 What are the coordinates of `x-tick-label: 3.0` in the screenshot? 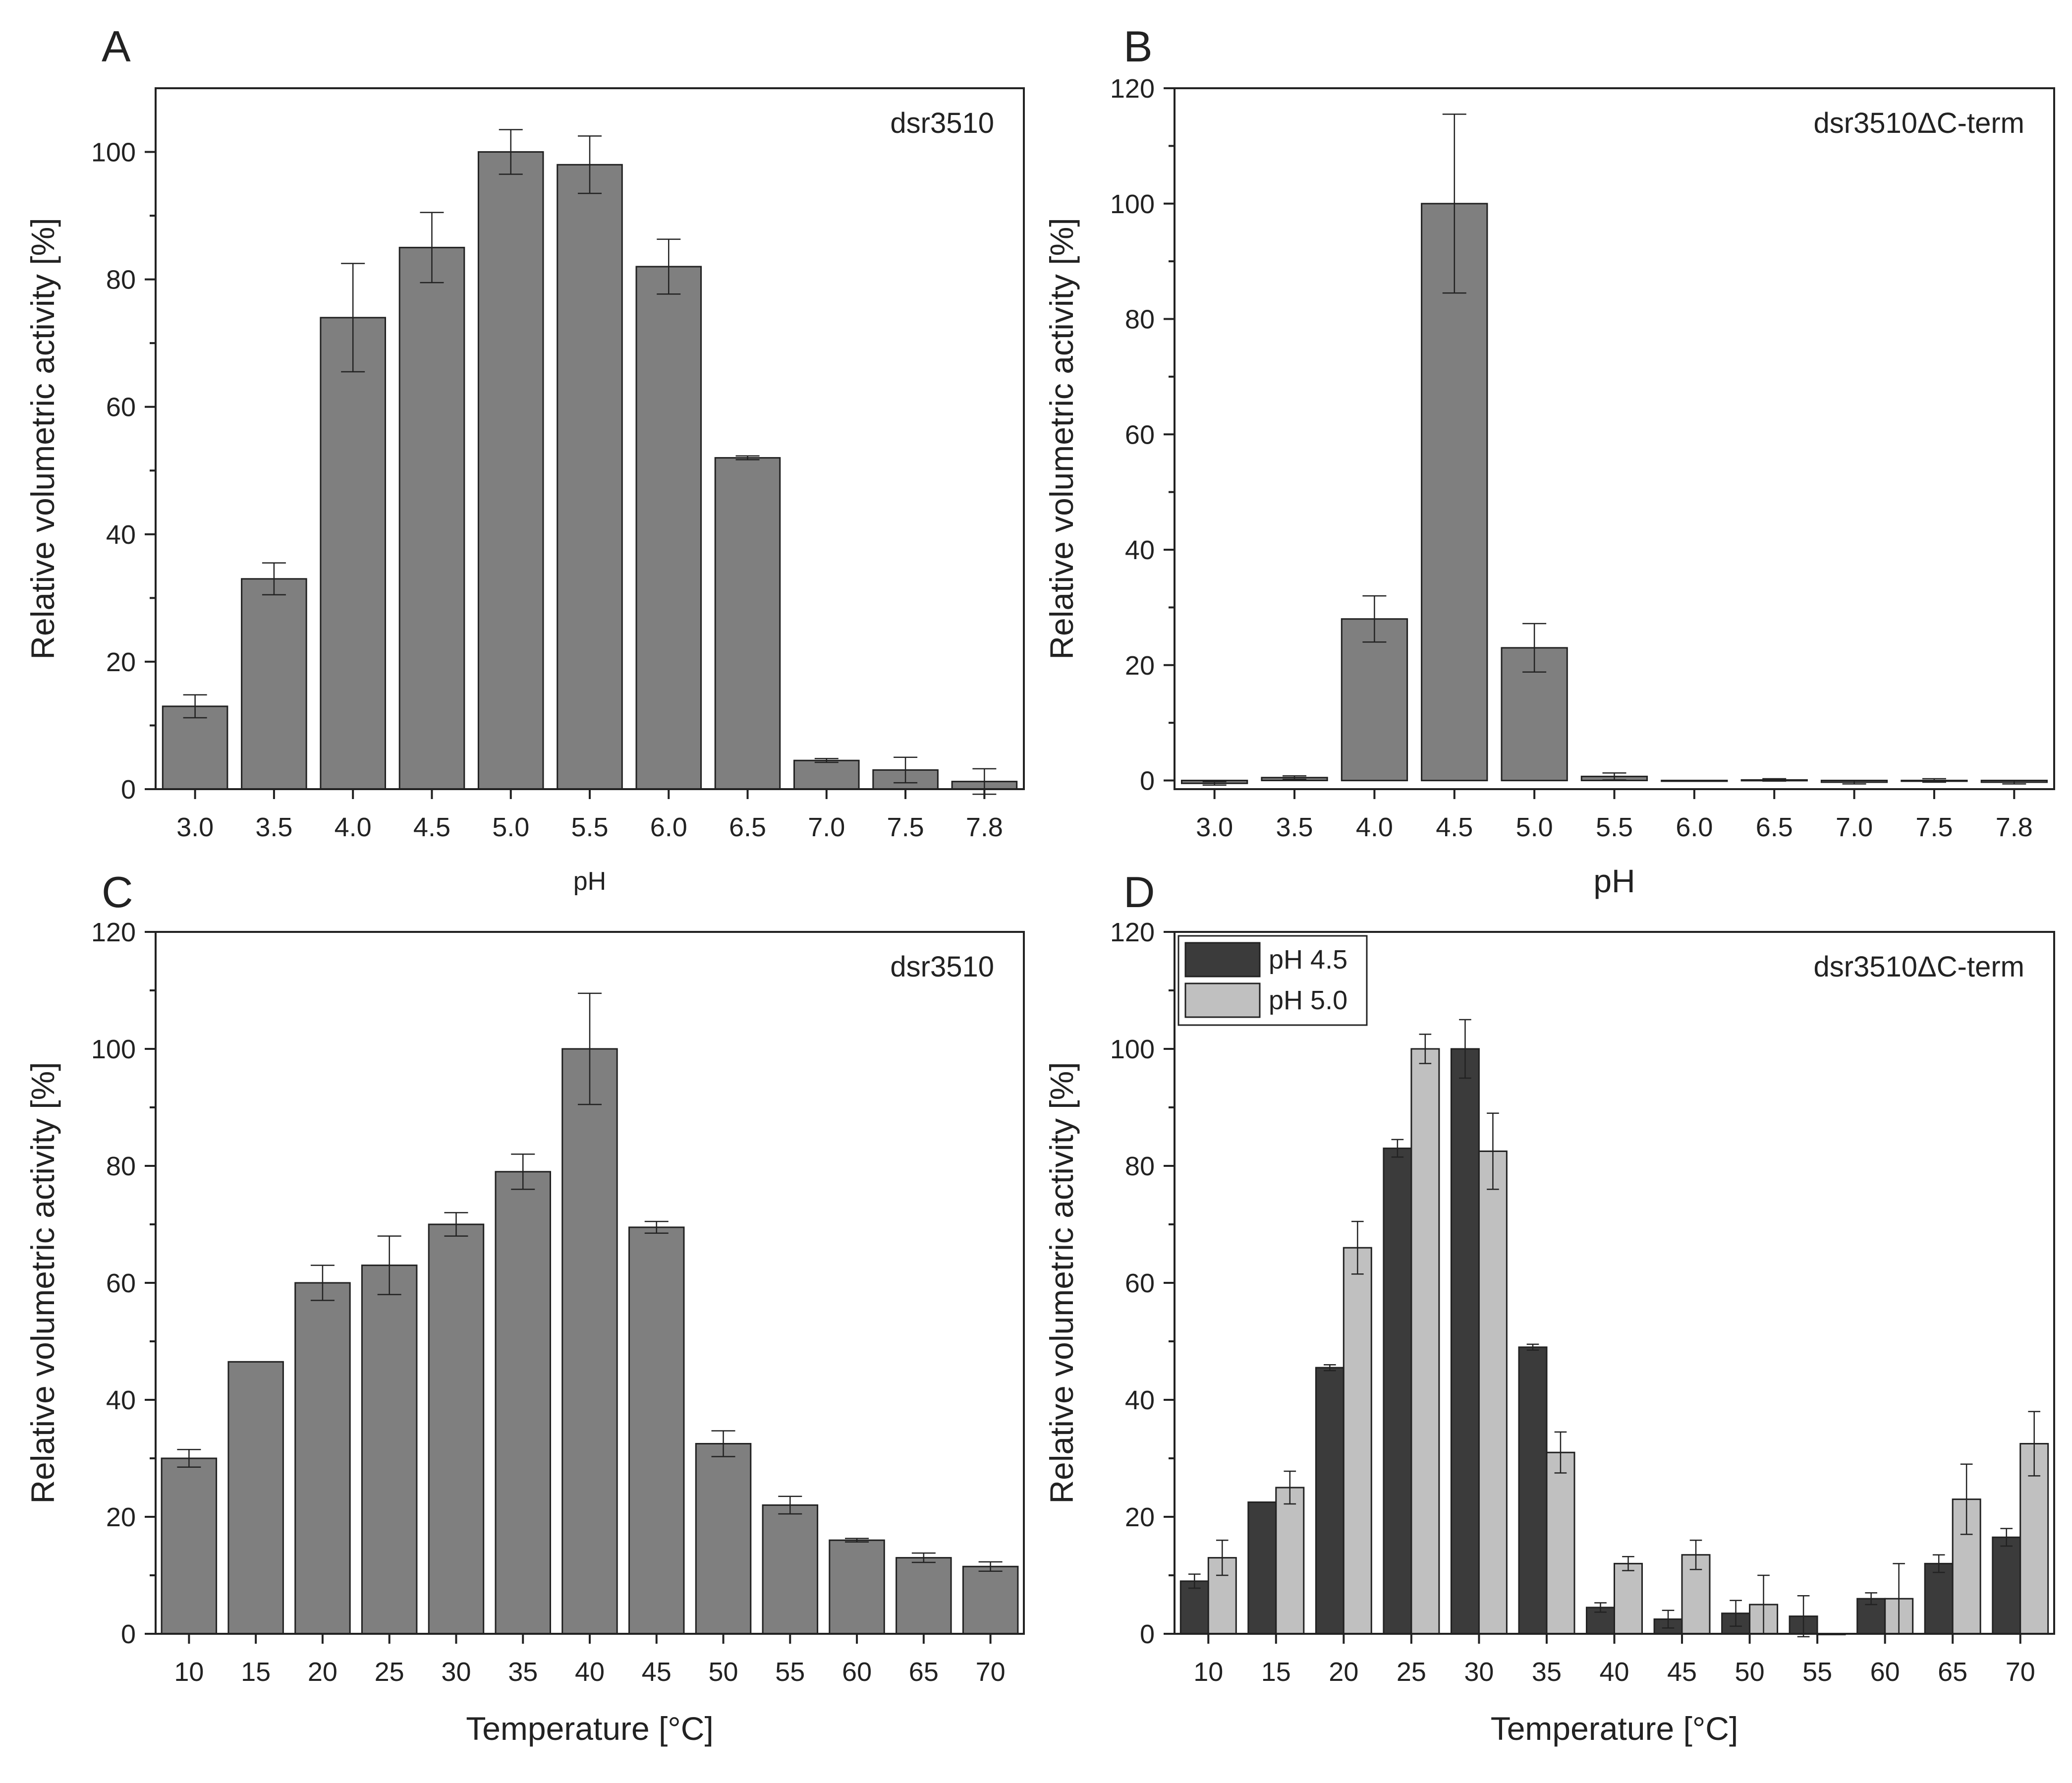 It's located at (1214, 827).